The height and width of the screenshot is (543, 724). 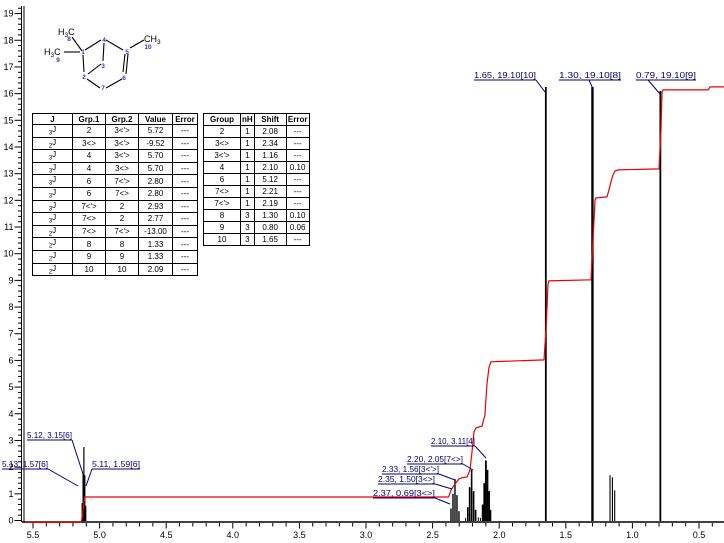 What do you see at coordinates (222, 239) in the screenshot?
I see `table-cell: 10` at bounding box center [222, 239].